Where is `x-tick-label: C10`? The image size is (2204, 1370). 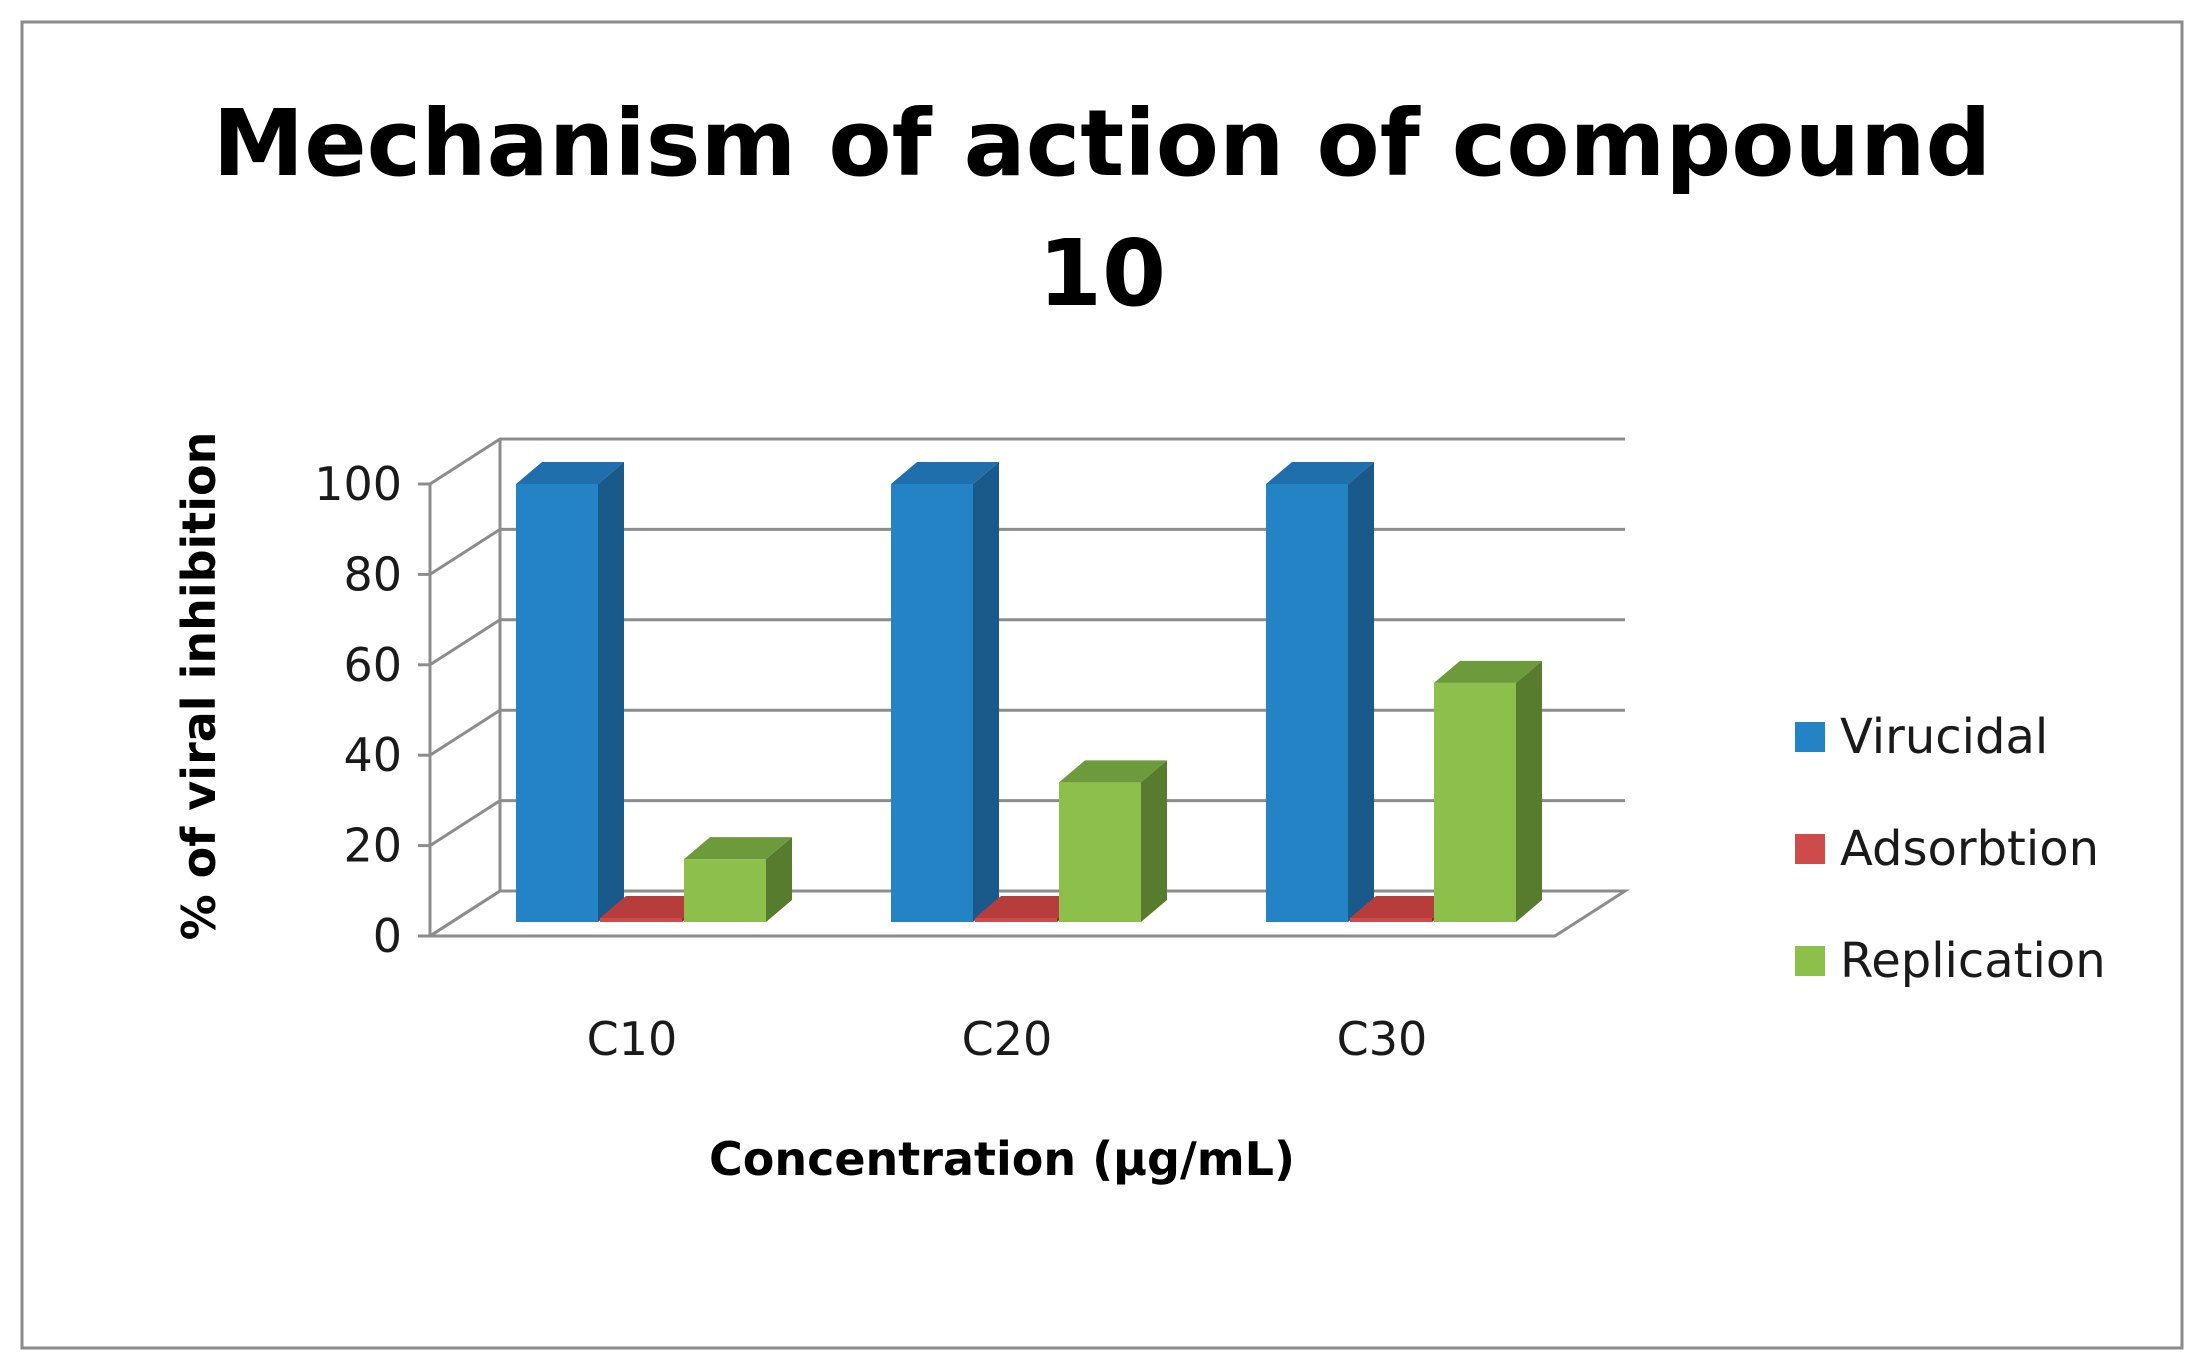
x-tick-label: C10 is located at coordinates (632, 1039).